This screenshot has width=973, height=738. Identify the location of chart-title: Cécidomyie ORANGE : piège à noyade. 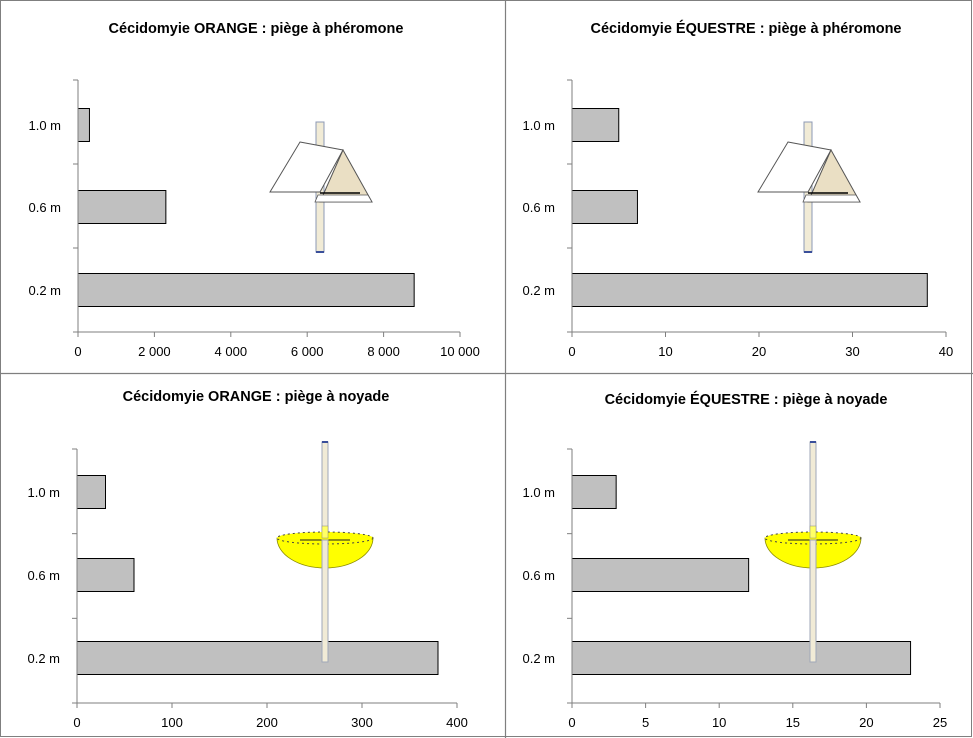
(256, 397).